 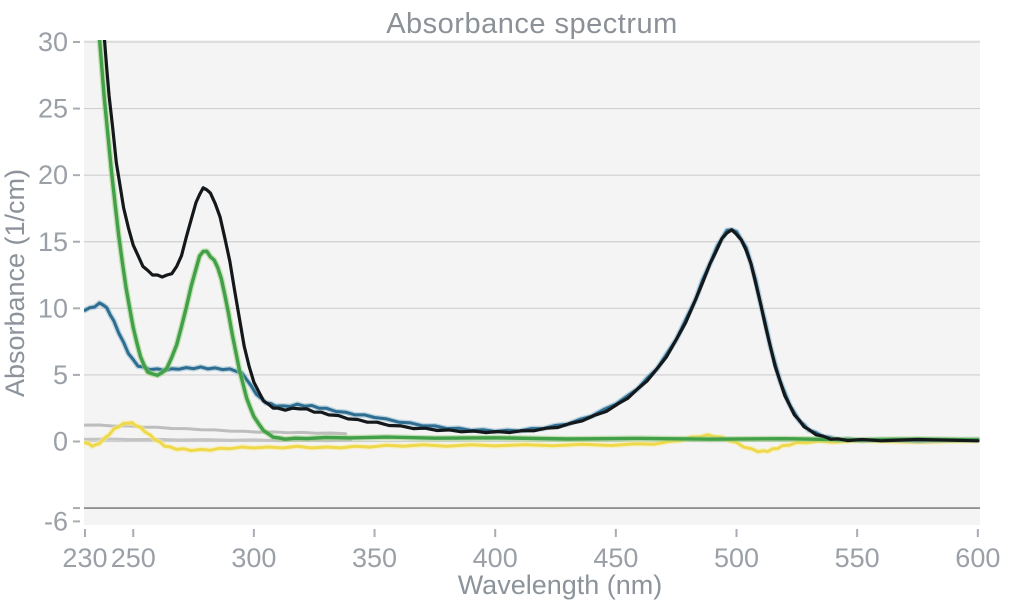 What do you see at coordinates (84, 558) in the screenshot?
I see `x-tick-label: 230` at bounding box center [84, 558].